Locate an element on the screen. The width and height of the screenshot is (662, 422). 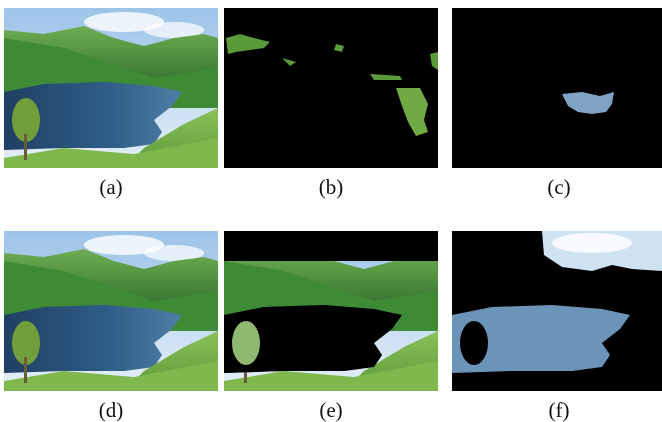
panel-e-image is located at coordinates (331, 311).